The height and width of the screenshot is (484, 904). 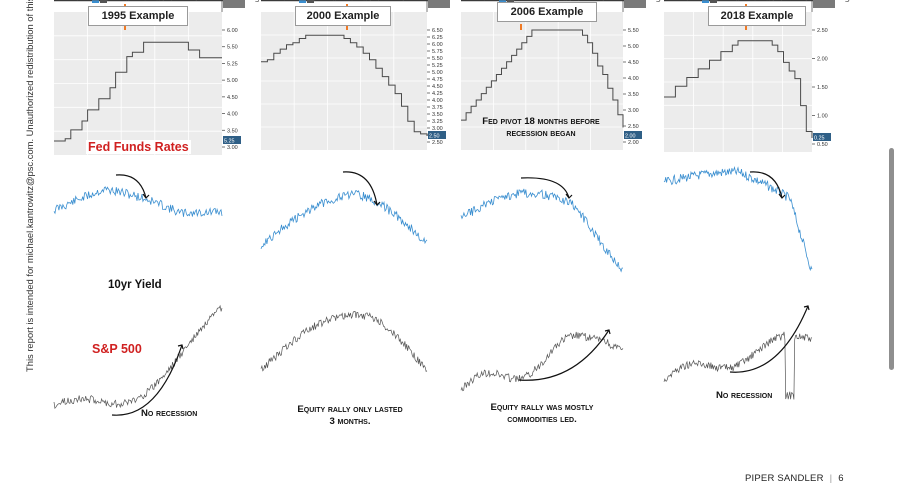 I want to click on yield-legend-label: USGG10YR Index - Last Price 3.3163, so click(x=746, y=0).